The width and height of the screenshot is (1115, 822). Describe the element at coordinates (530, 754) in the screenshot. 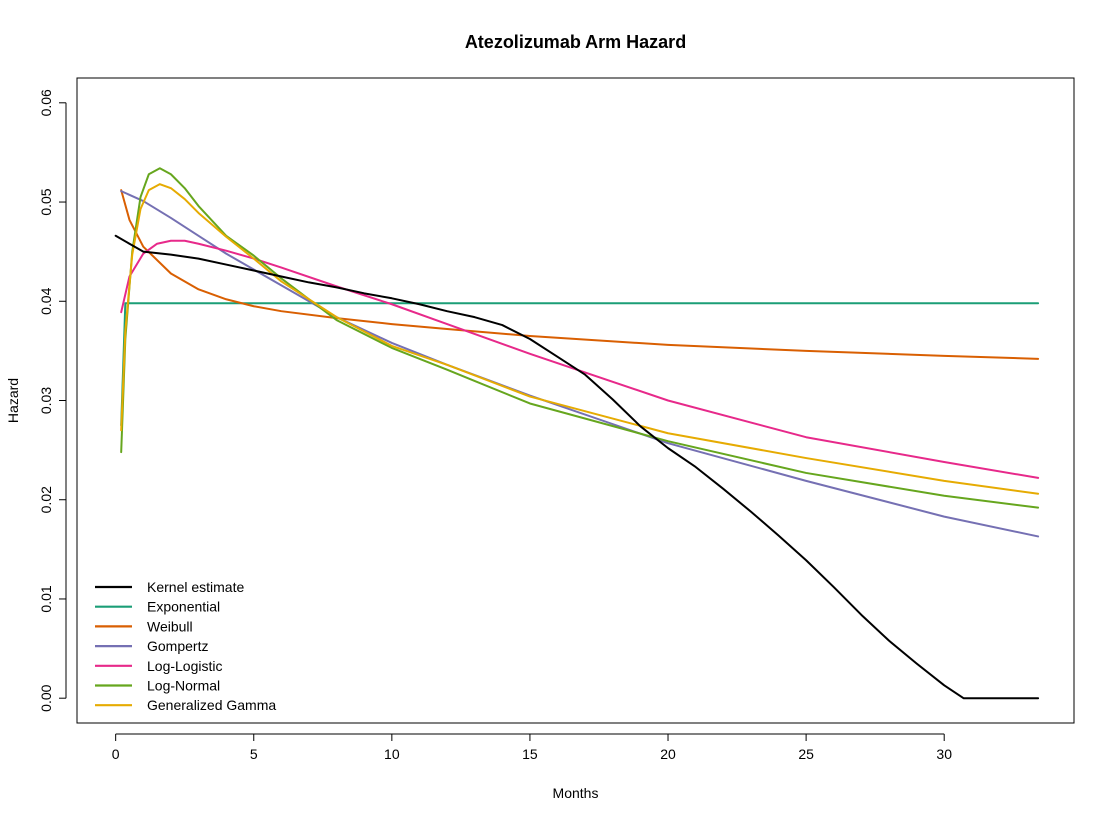

I see `x-tick-label: 15` at that location.